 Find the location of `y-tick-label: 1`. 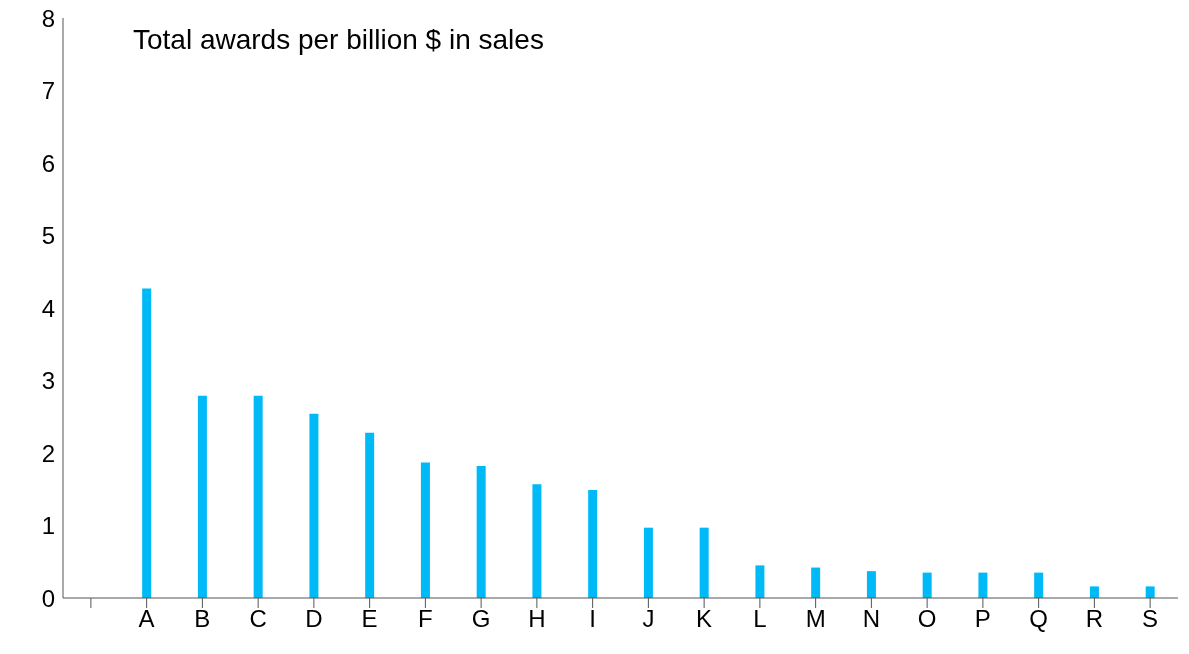

y-tick-label: 1 is located at coordinates (48, 526).